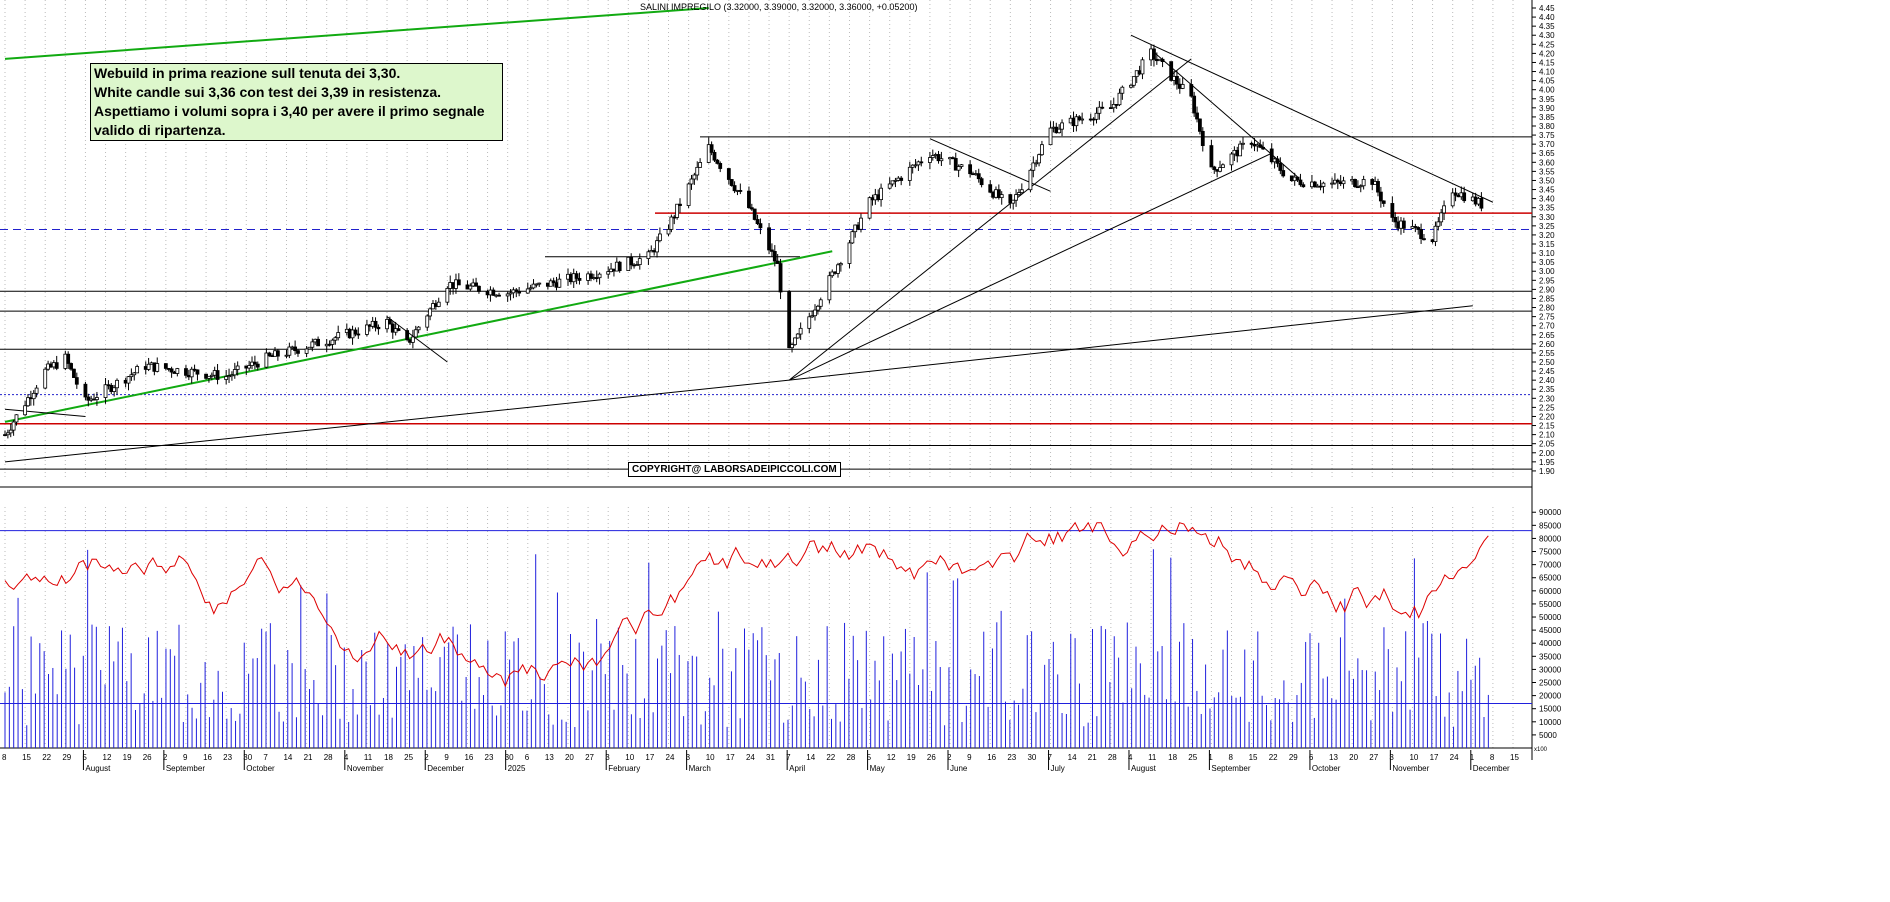 This screenshot has width=1890, height=902. What do you see at coordinates (1548, 735) in the screenshot?
I see `volume-tick-label: 5000` at bounding box center [1548, 735].